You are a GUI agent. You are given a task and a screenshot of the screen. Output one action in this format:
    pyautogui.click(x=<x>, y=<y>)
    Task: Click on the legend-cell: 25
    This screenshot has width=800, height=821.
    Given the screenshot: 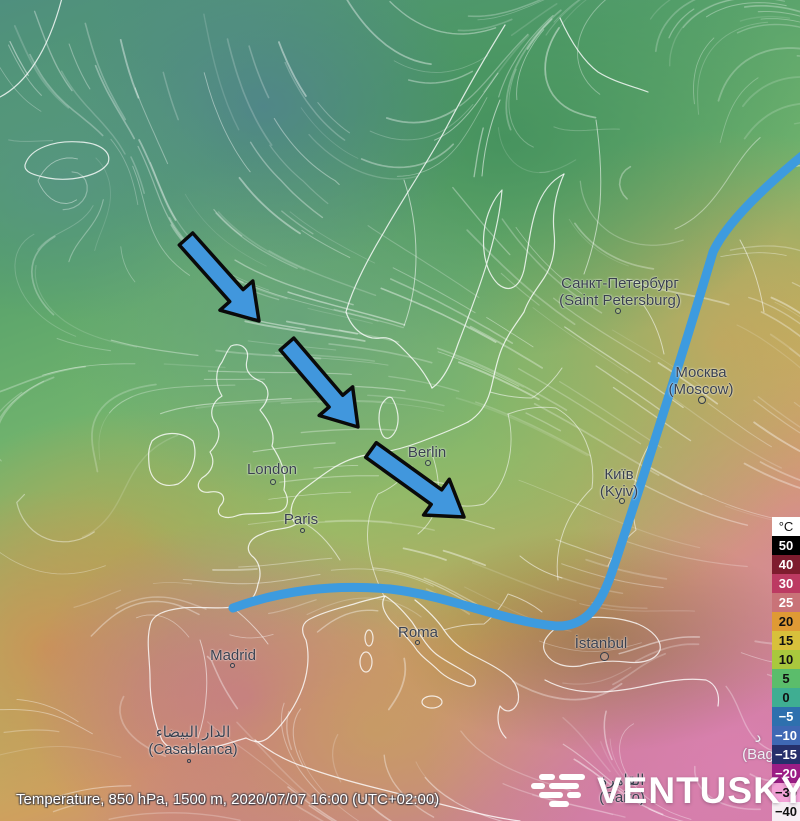 What is the action you would take?
    pyautogui.click(x=786, y=602)
    